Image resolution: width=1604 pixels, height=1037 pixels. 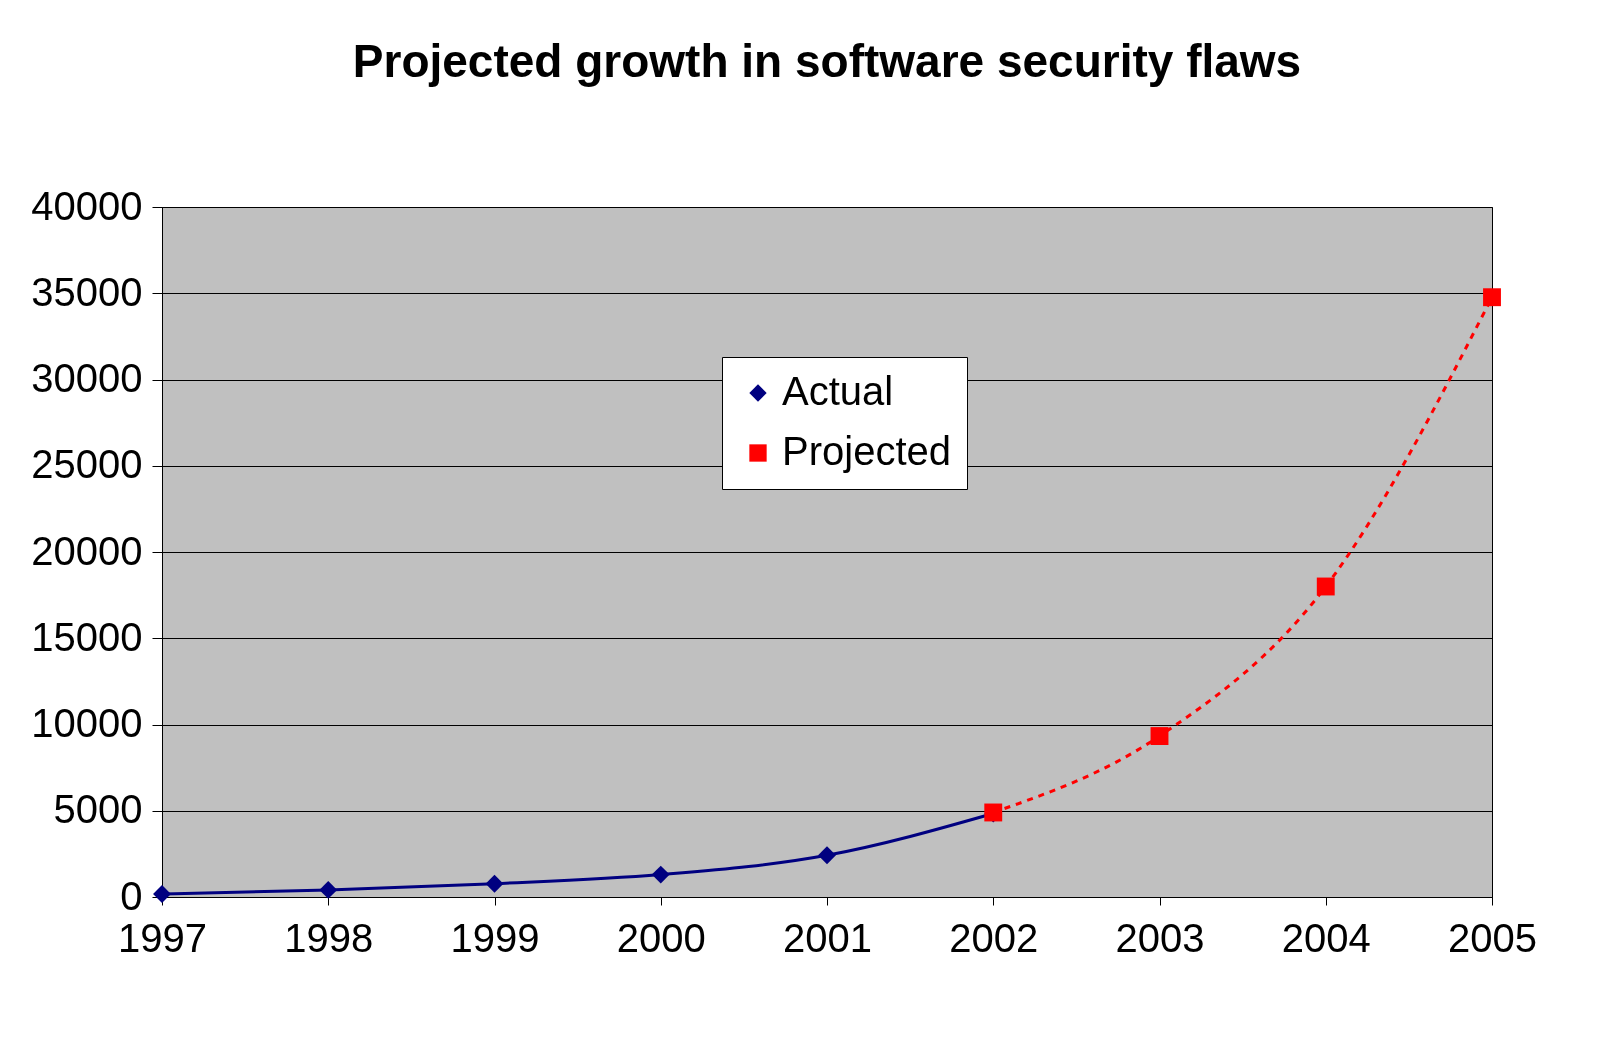 I want to click on x-tick-label: 2004, so click(x=1326, y=937).